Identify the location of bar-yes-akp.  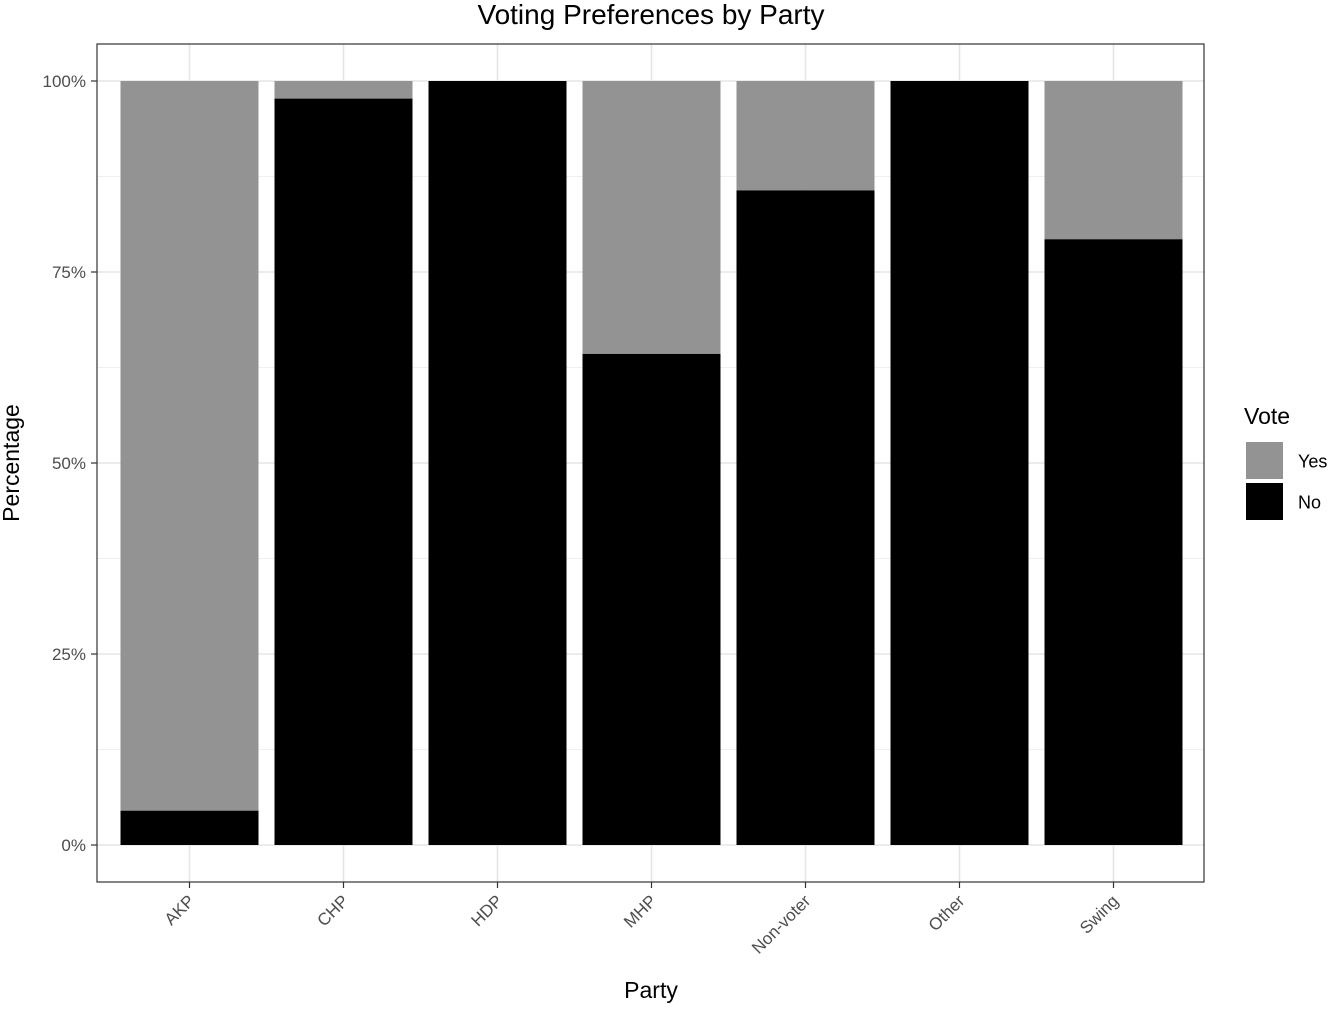
(189, 446).